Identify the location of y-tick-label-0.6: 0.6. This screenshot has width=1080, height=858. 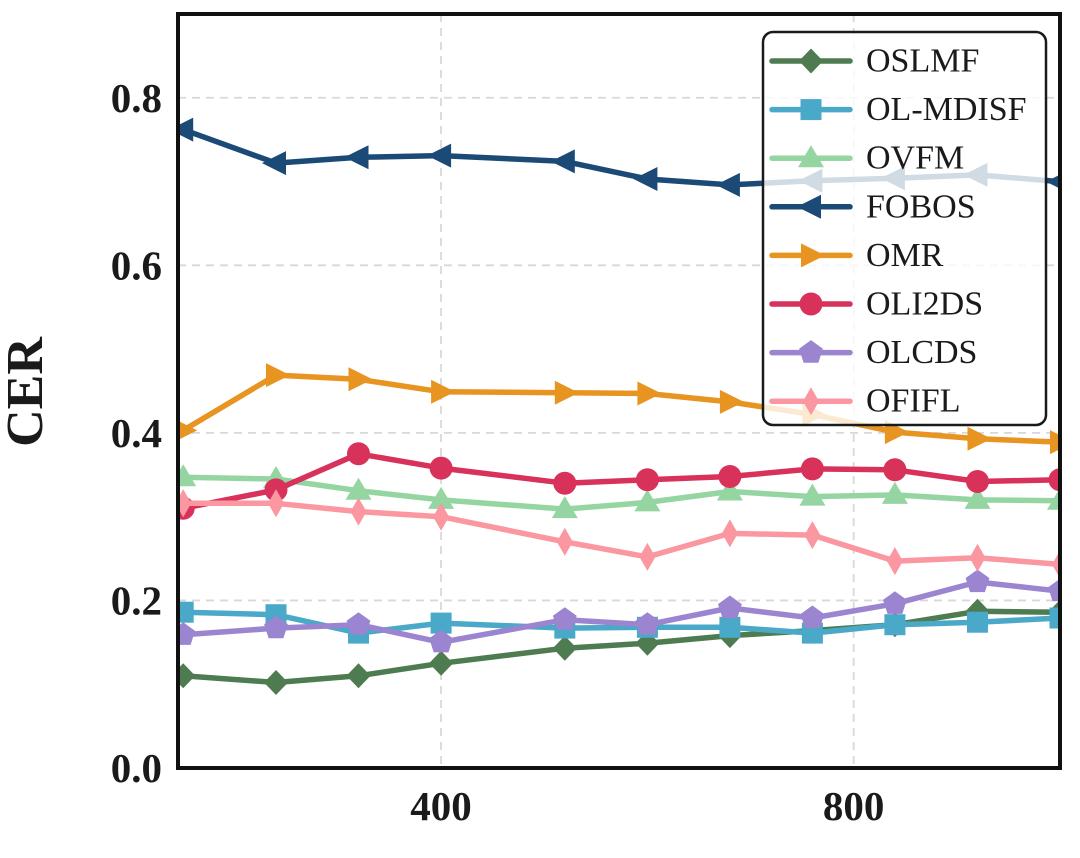
(136, 265).